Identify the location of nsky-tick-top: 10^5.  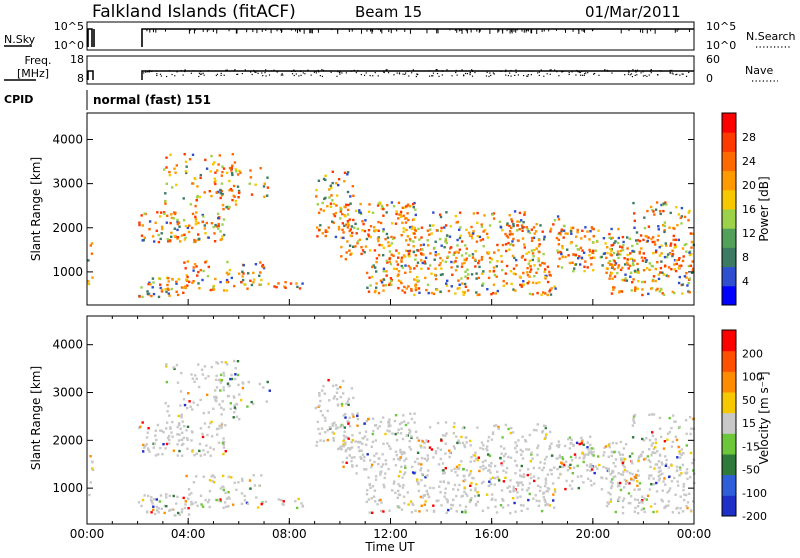
(69, 26).